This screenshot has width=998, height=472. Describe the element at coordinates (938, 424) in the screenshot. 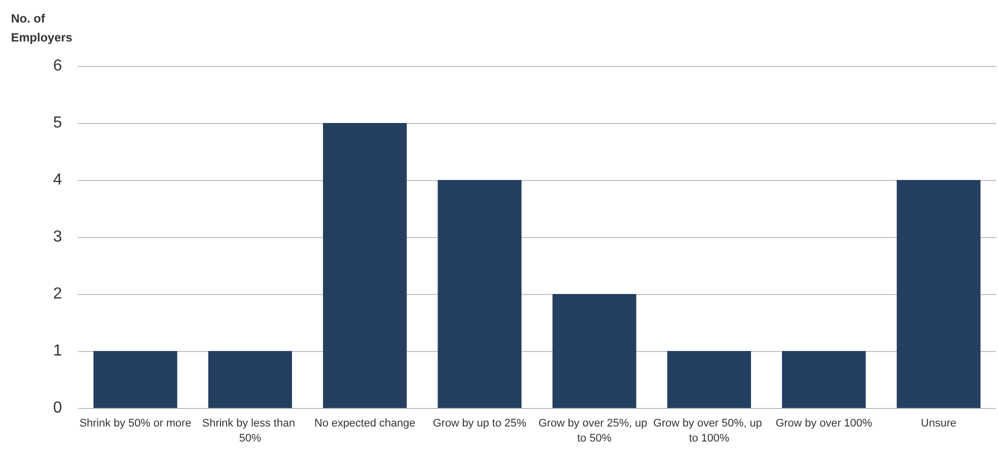

I see `x-tick-label: Unsure` at that location.